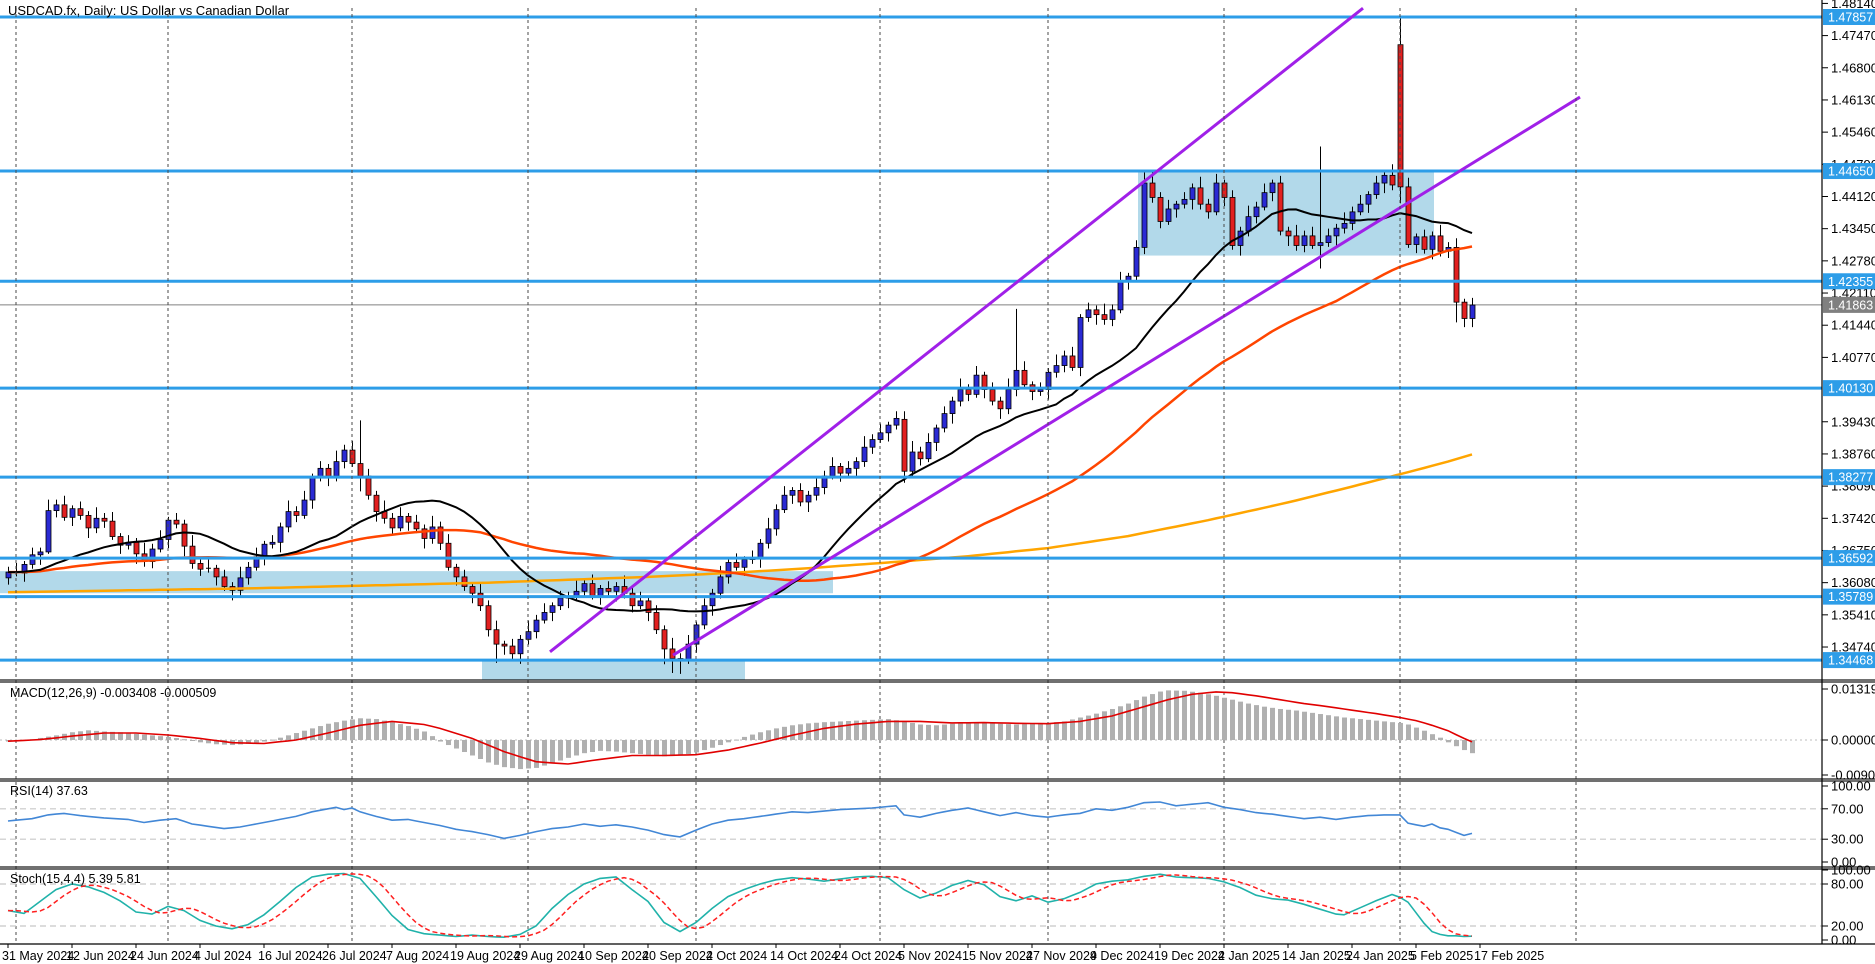 The image size is (1875, 964). Describe the element at coordinates (736, 956) in the screenshot. I see `svg-text: 2 Oct 2024` at that location.